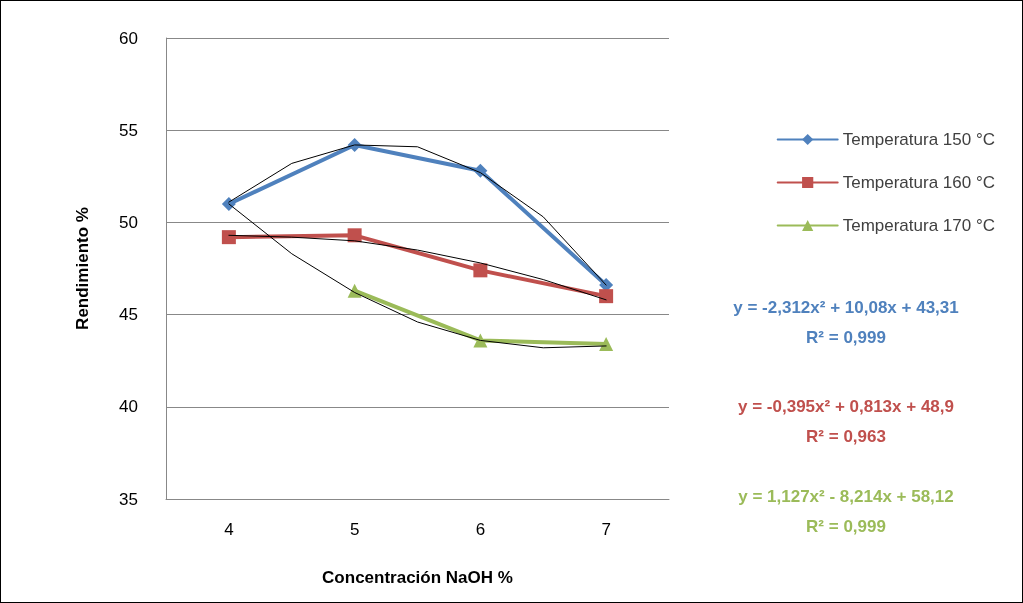 The image size is (1023, 603). I want to click on text: y = 1,127x² - 8,214x + 58,12, so click(846, 496).